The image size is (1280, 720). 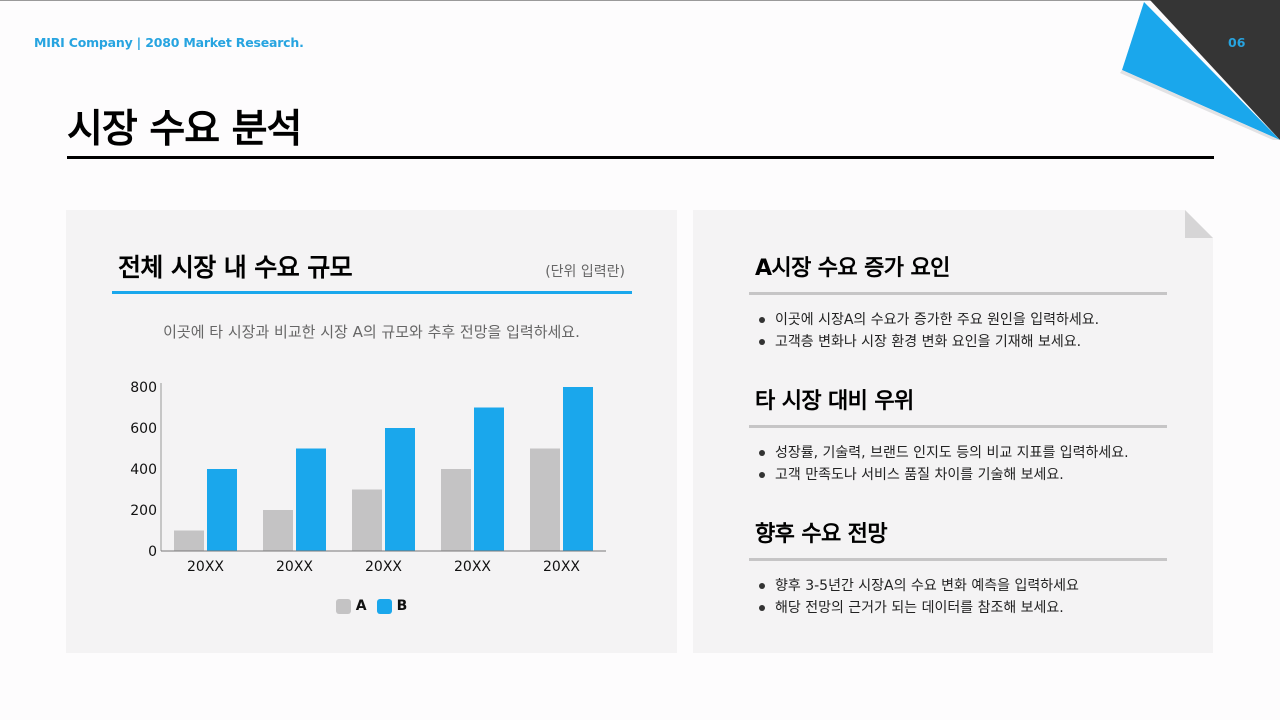 What do you see at coordinates (821, 534) in the screenshot?
I see `section-title: 향후 수요 전망` at bounding box center [821, 534].